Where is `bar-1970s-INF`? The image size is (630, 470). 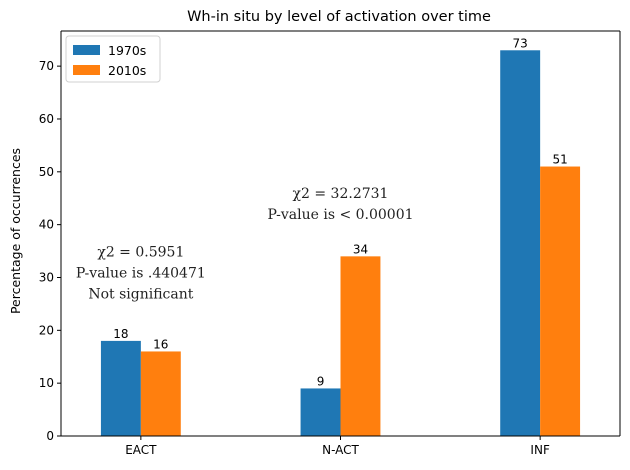 bar-1970s-INF is located at coordinates (520, 243).